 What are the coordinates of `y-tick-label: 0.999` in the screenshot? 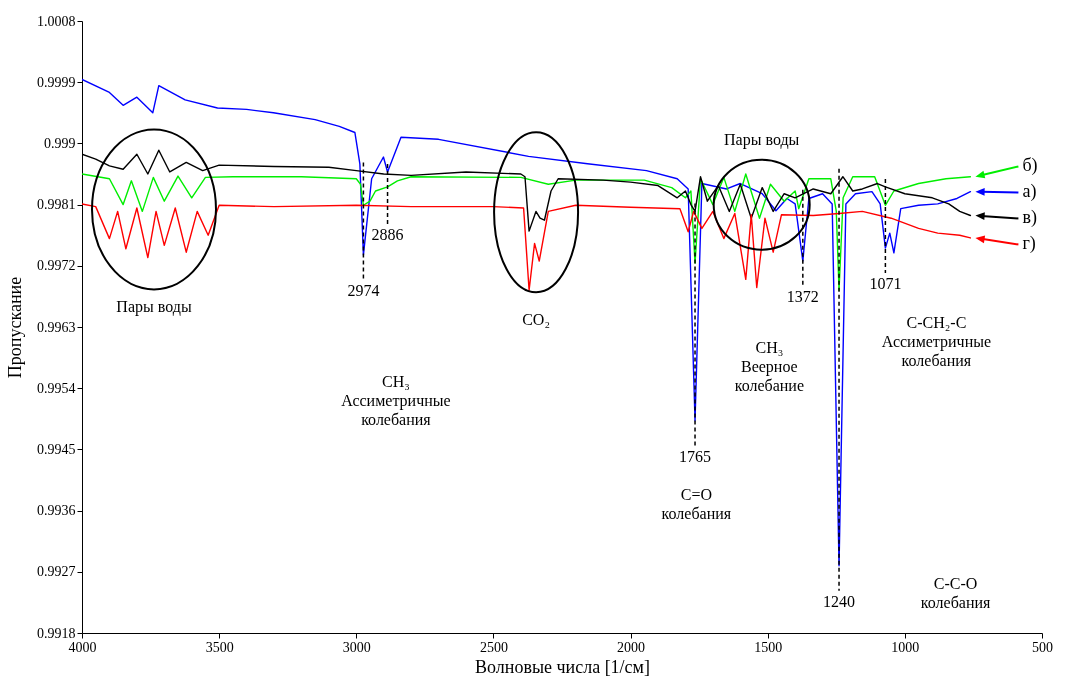 It's located at (60, 143).